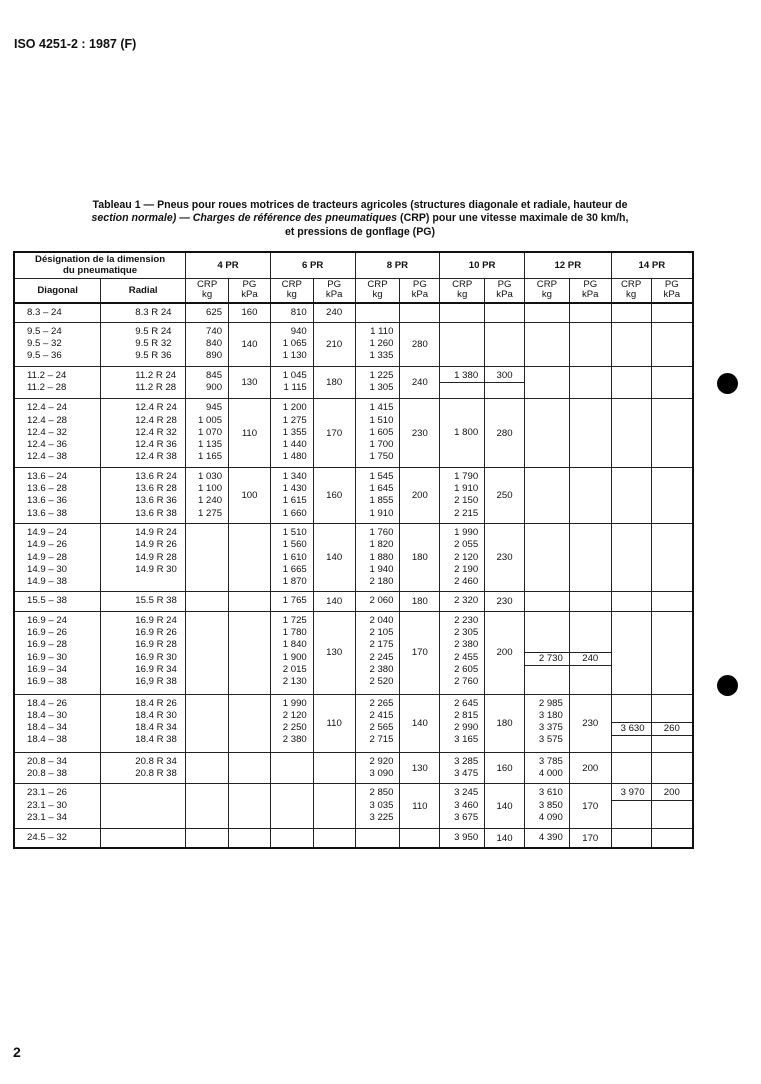  What do you see at coordinates (207, 284) in the screenshot?
I see `crp-label: CRP` at bounding box center [207, 284].